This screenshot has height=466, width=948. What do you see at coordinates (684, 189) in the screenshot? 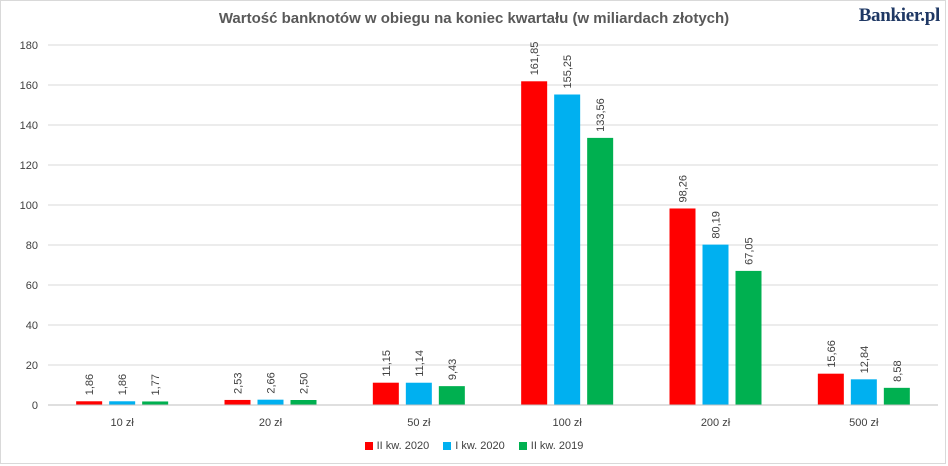
I see `data-label: 98,26` at bounding box center [684, 189].